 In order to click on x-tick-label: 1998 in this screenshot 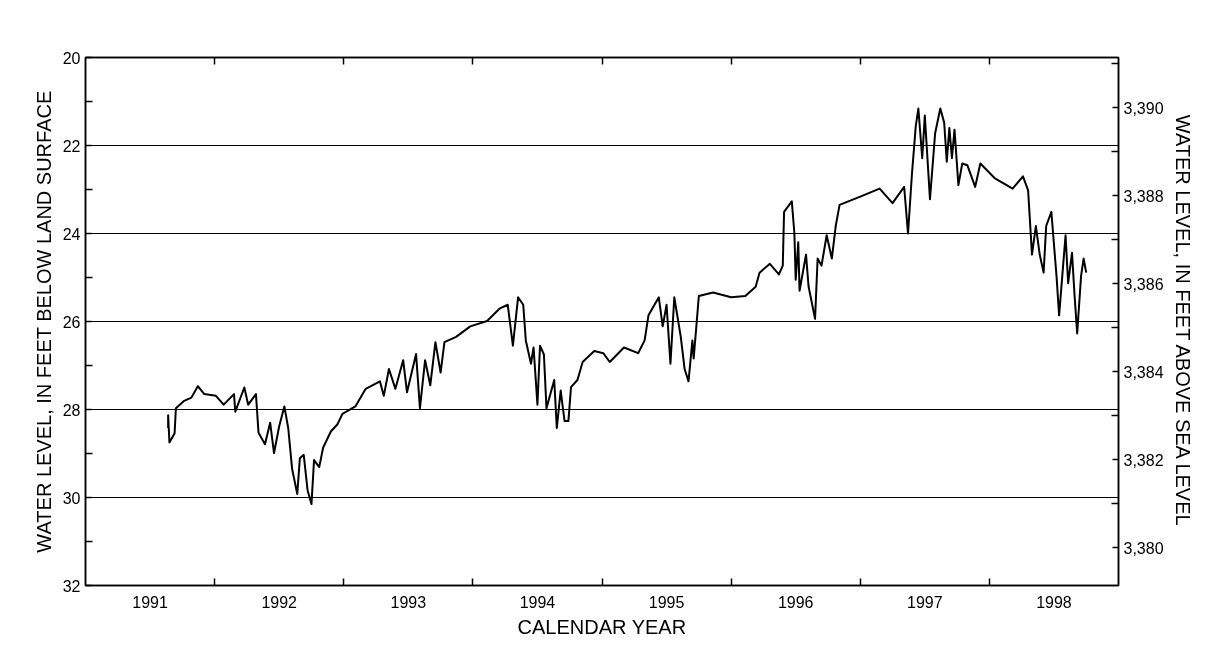, I will do `click(1054, 602)`.